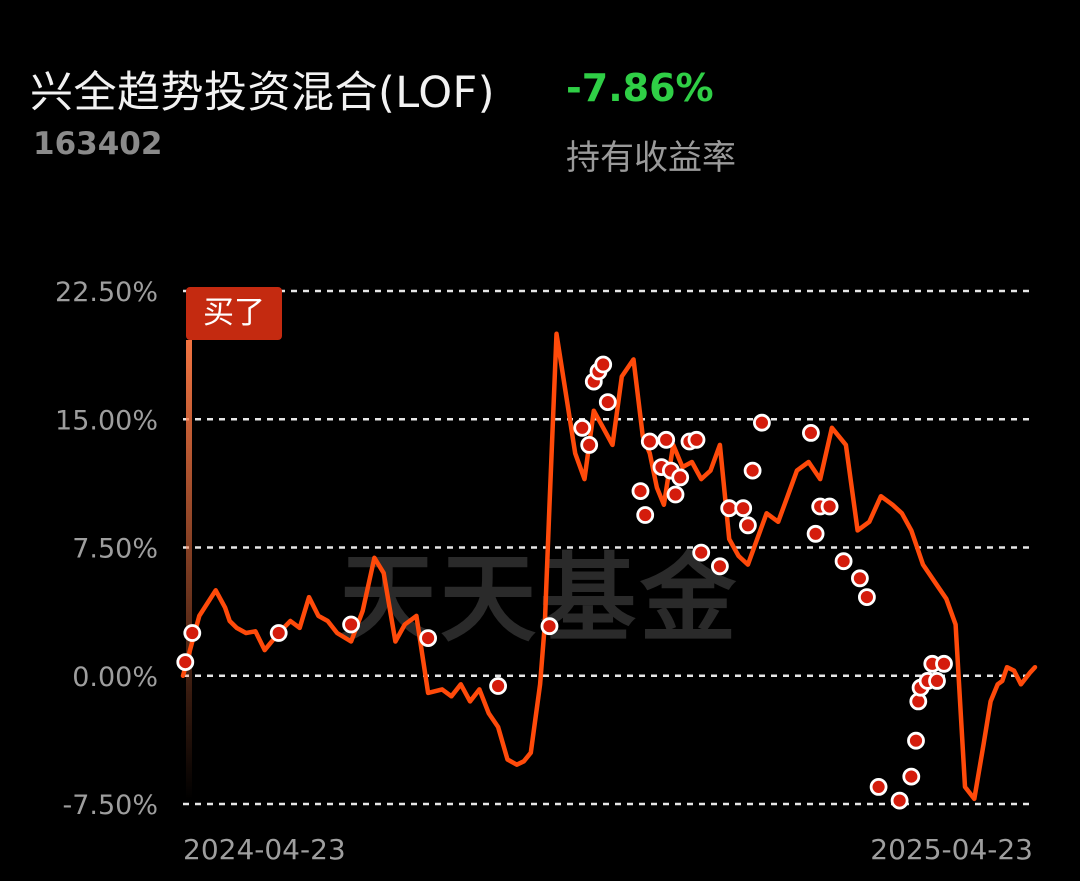  I want to click on y-tick-label: 7.50%, so click(115, 549).